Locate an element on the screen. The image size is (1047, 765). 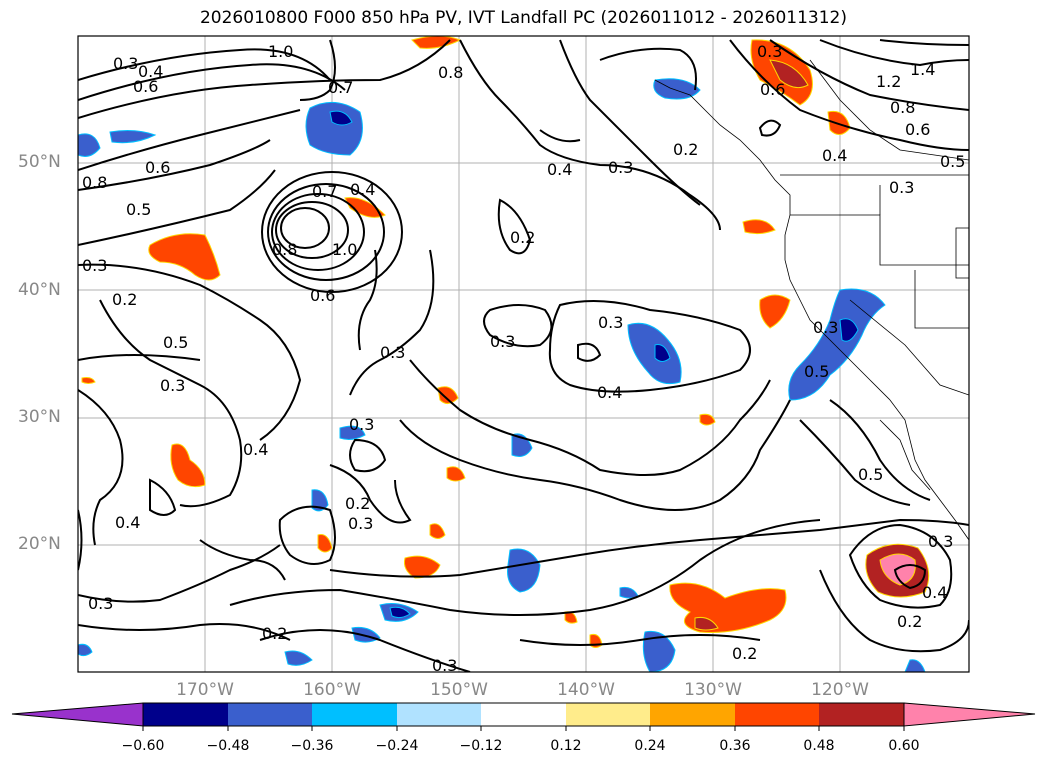
colorbar-tick-label: −0.48 is located at coordinates (228, 746).